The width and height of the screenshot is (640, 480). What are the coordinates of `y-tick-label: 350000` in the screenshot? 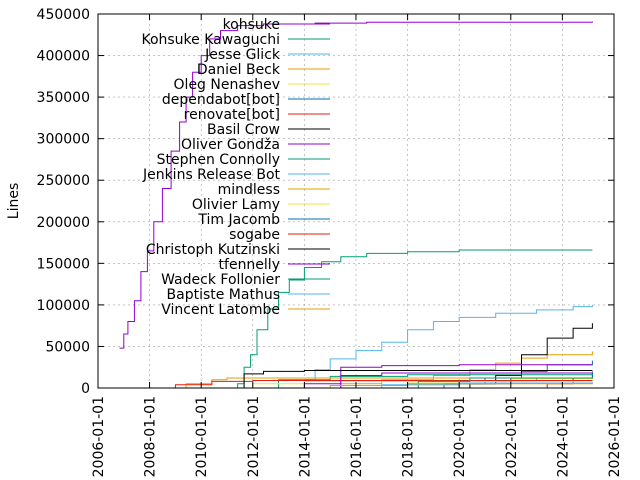 It's located at (63, 98).